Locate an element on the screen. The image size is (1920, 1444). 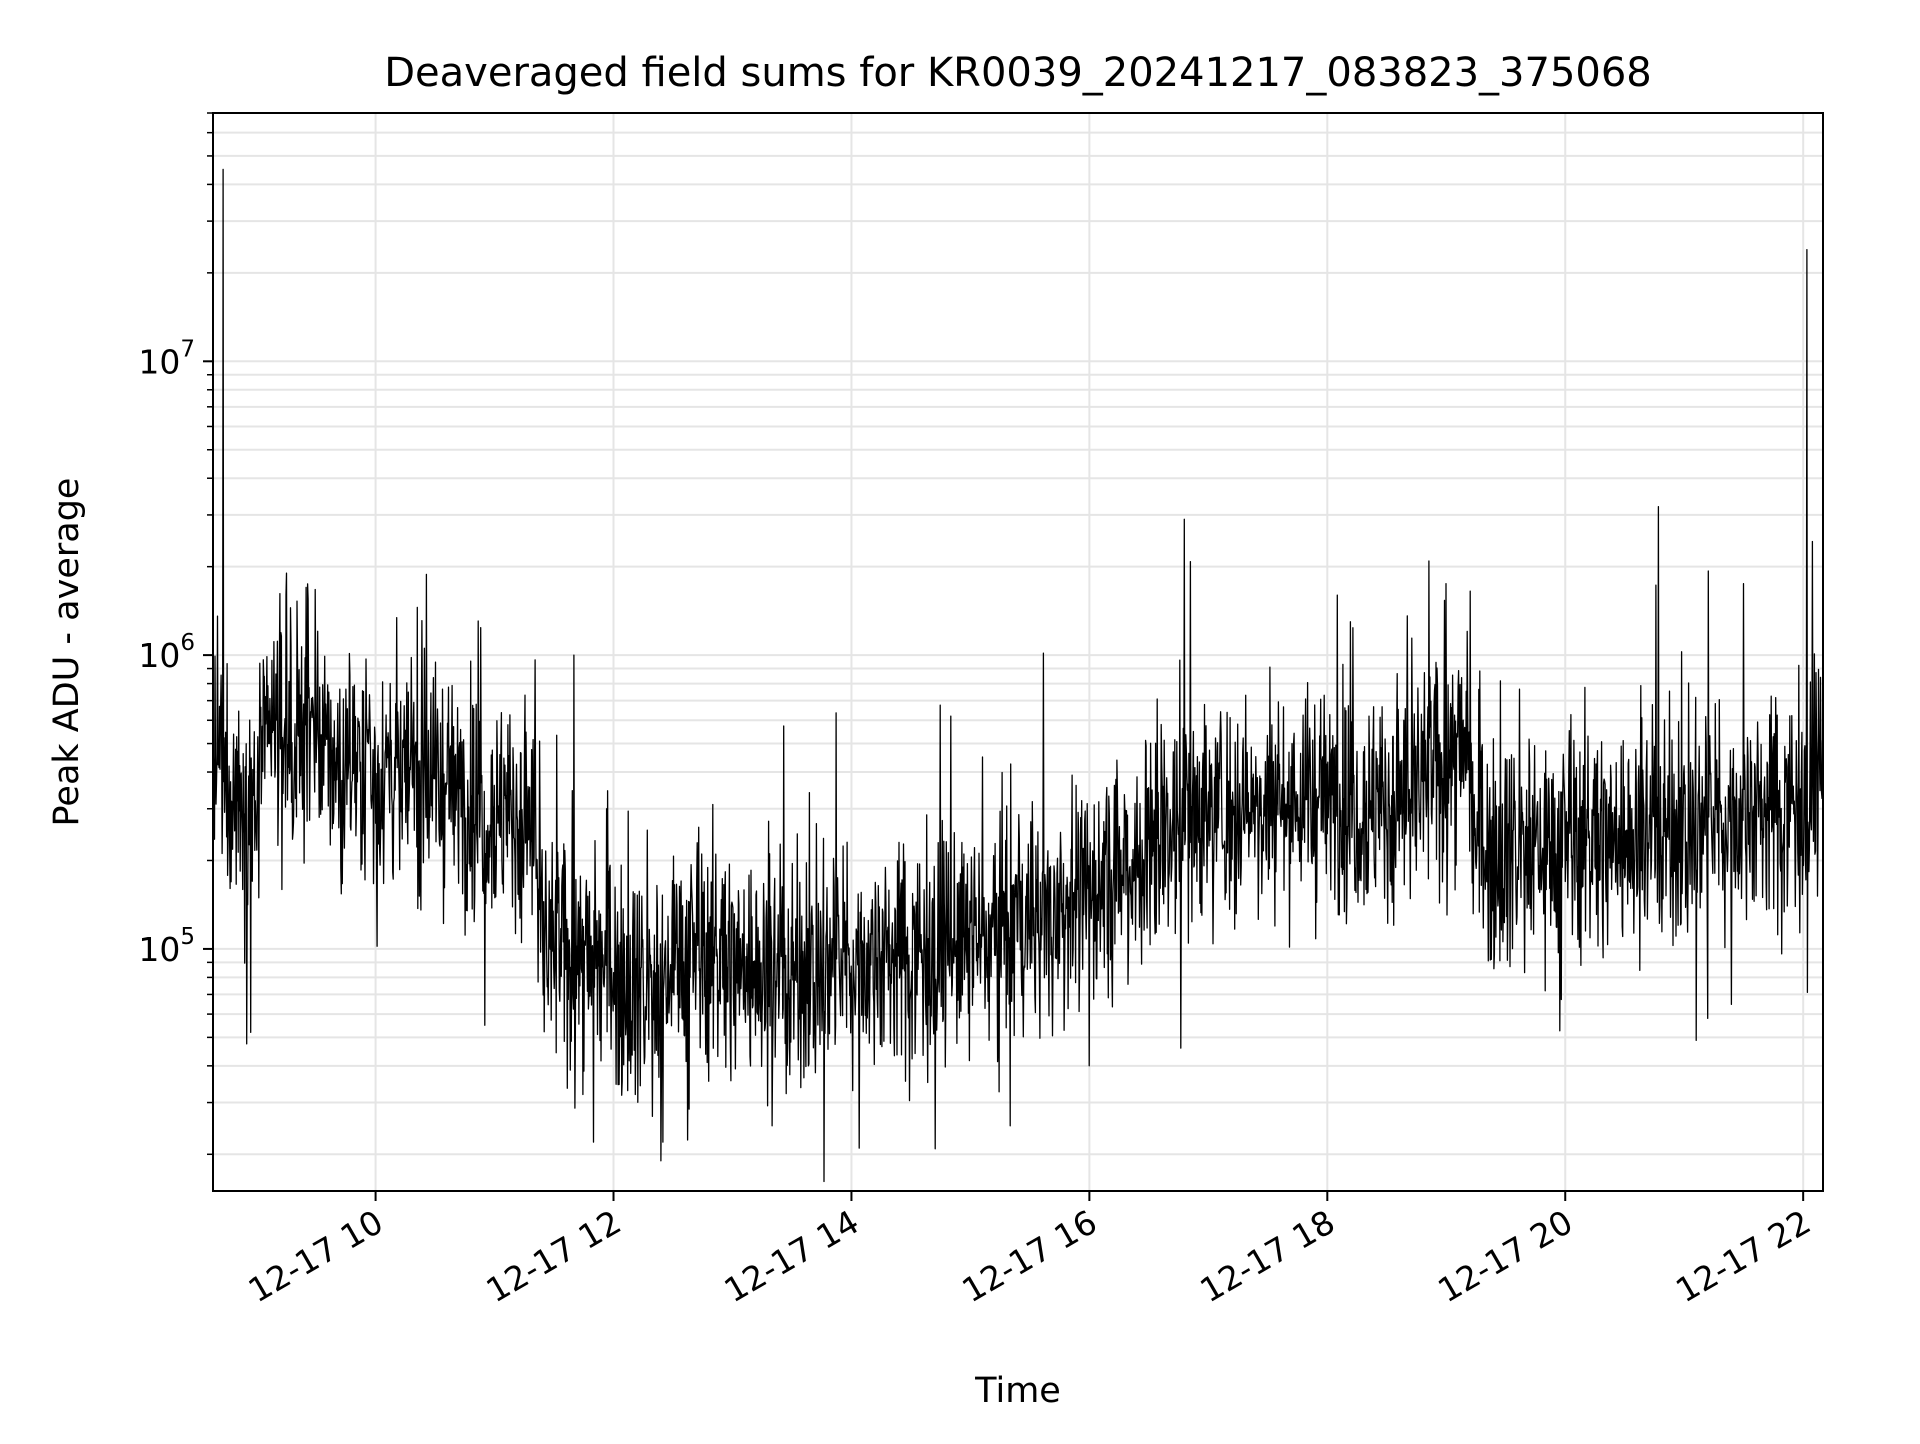
y-tick-label: 10⁵ is located at coordinates (166, 946).